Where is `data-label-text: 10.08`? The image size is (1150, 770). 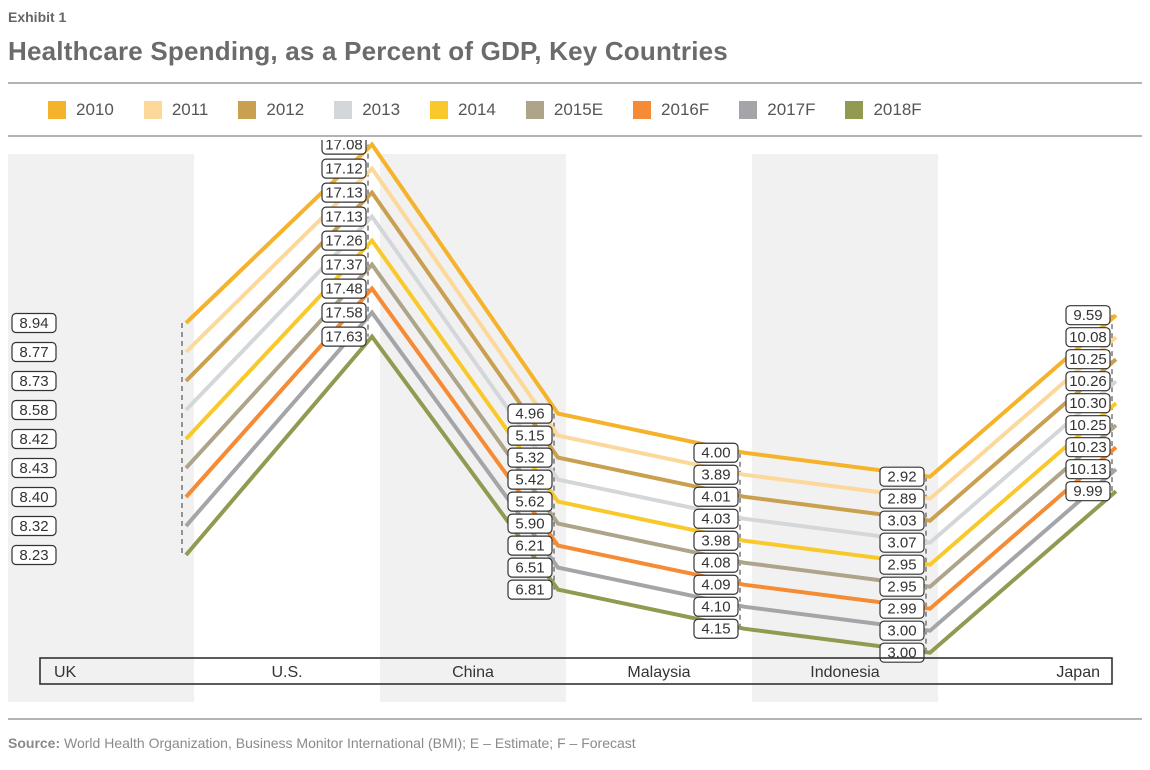 data-label-text: 10.08 is located at coordinates (1088, 337).